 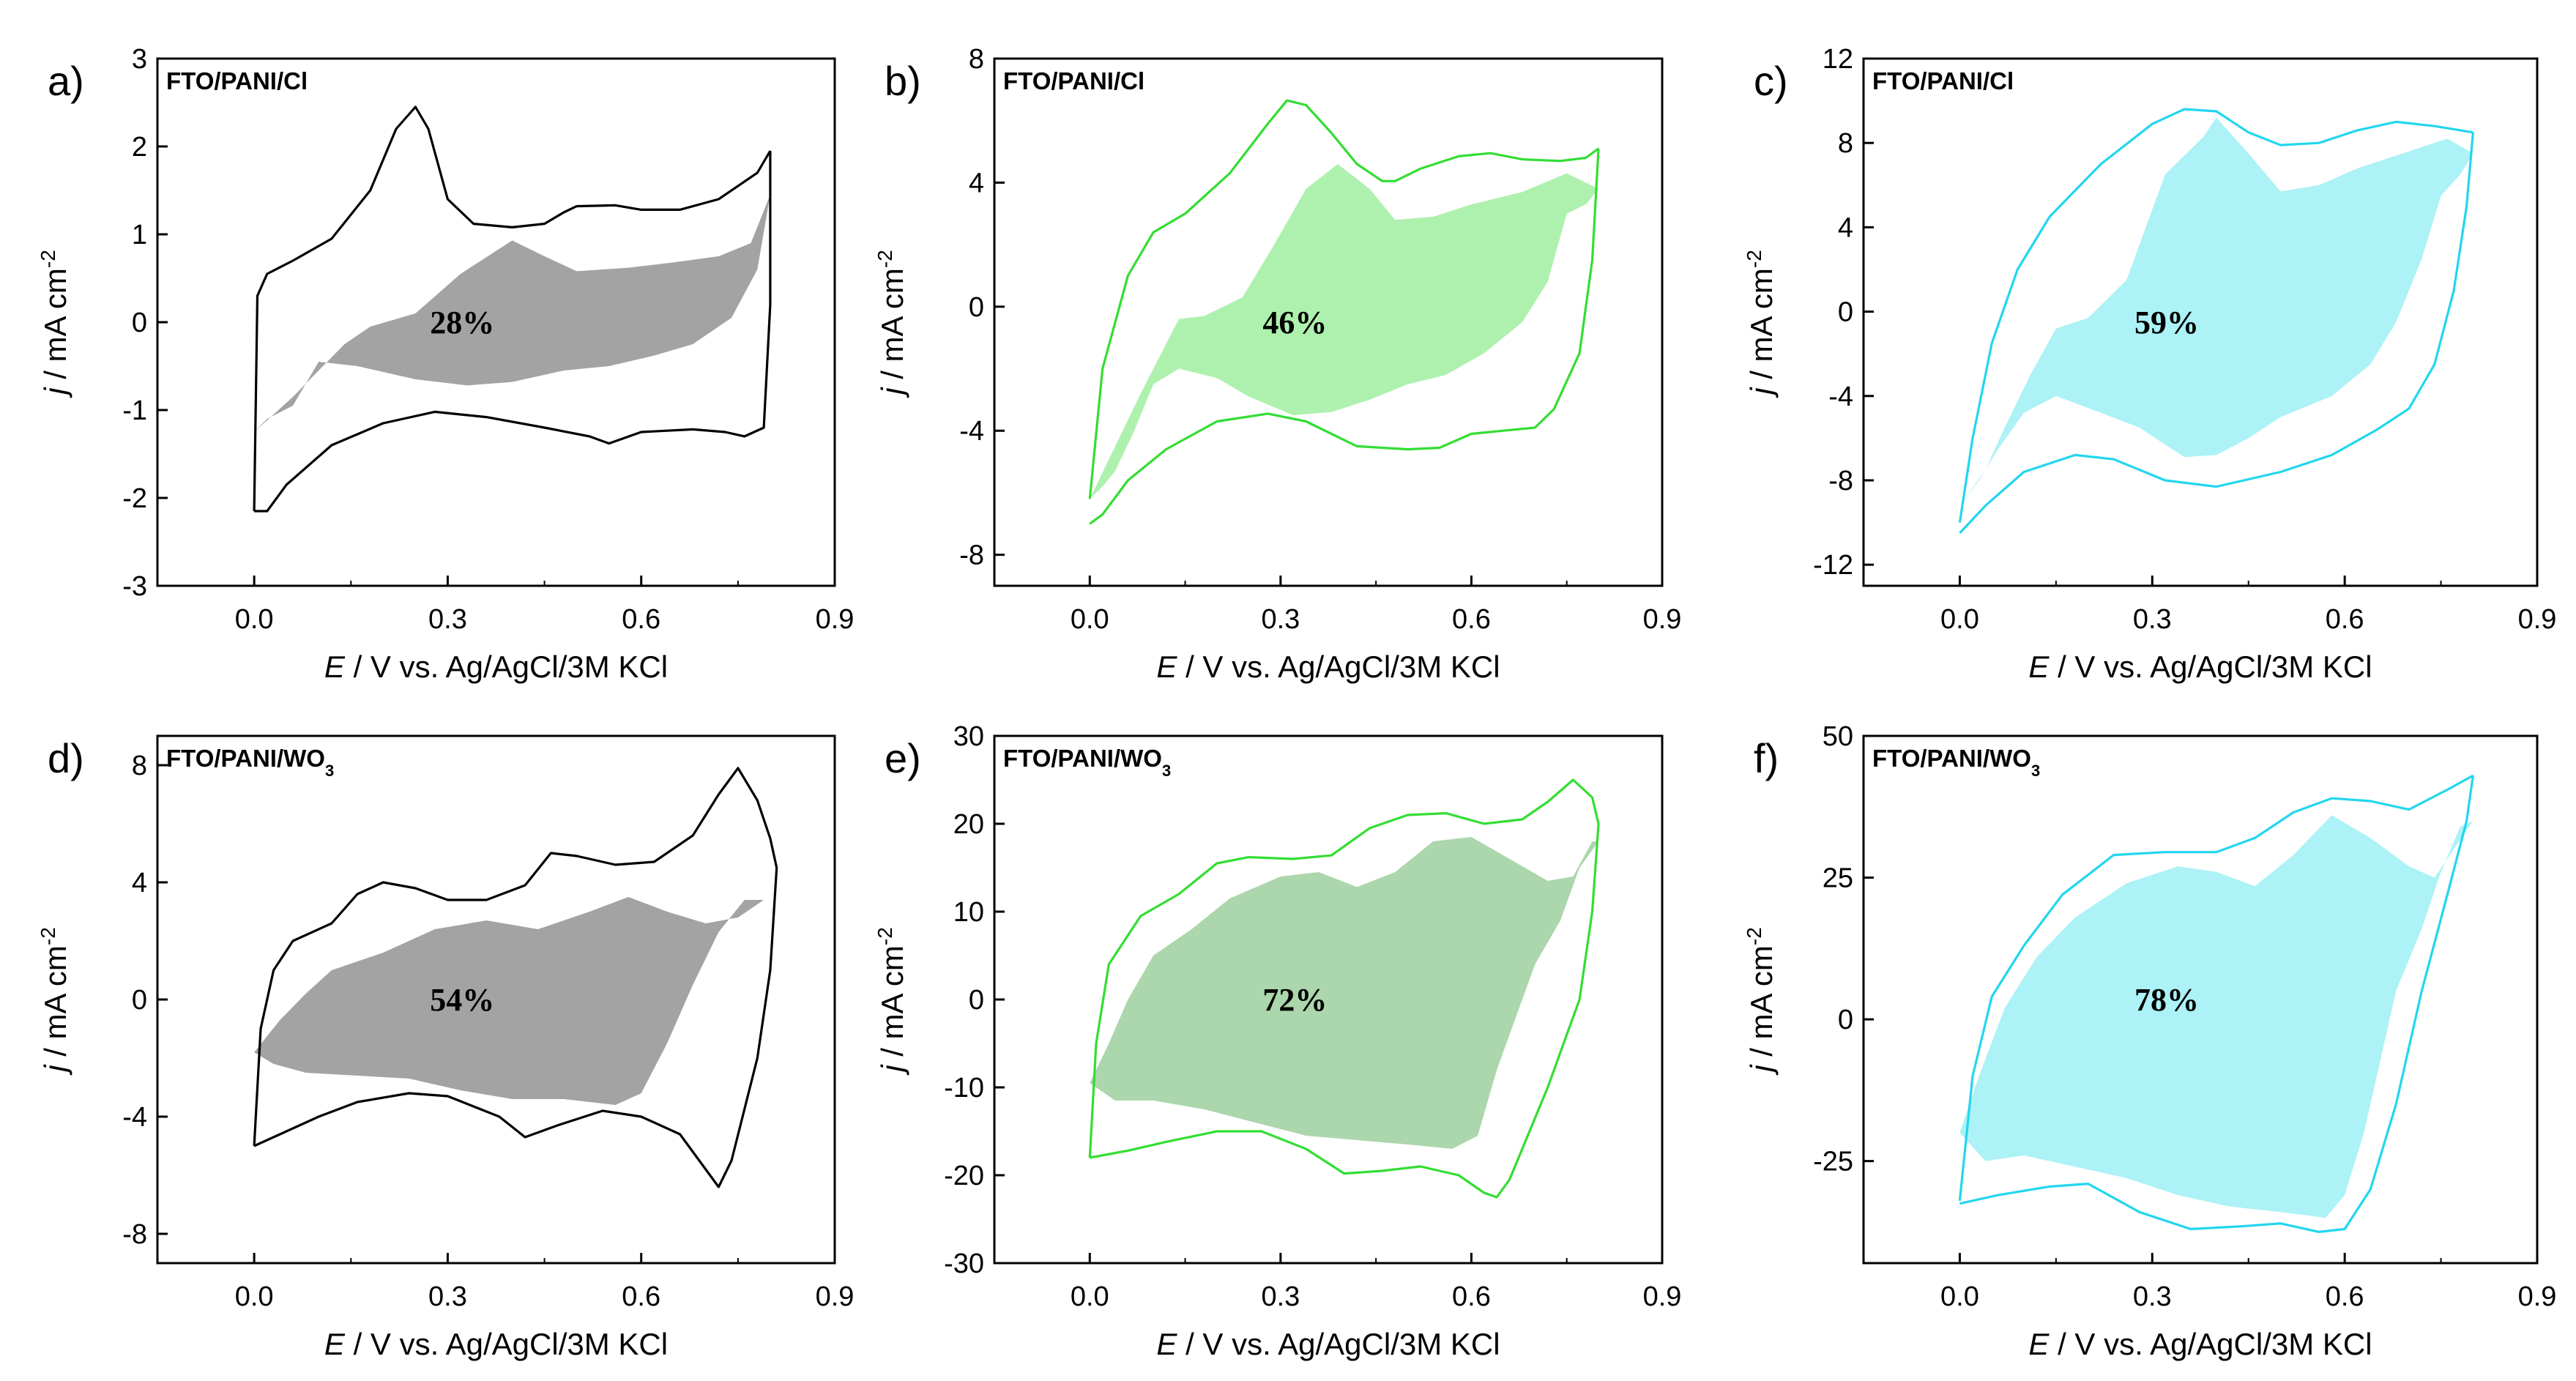 I want to click on panel-letter: e), so click(x=903, y=758).